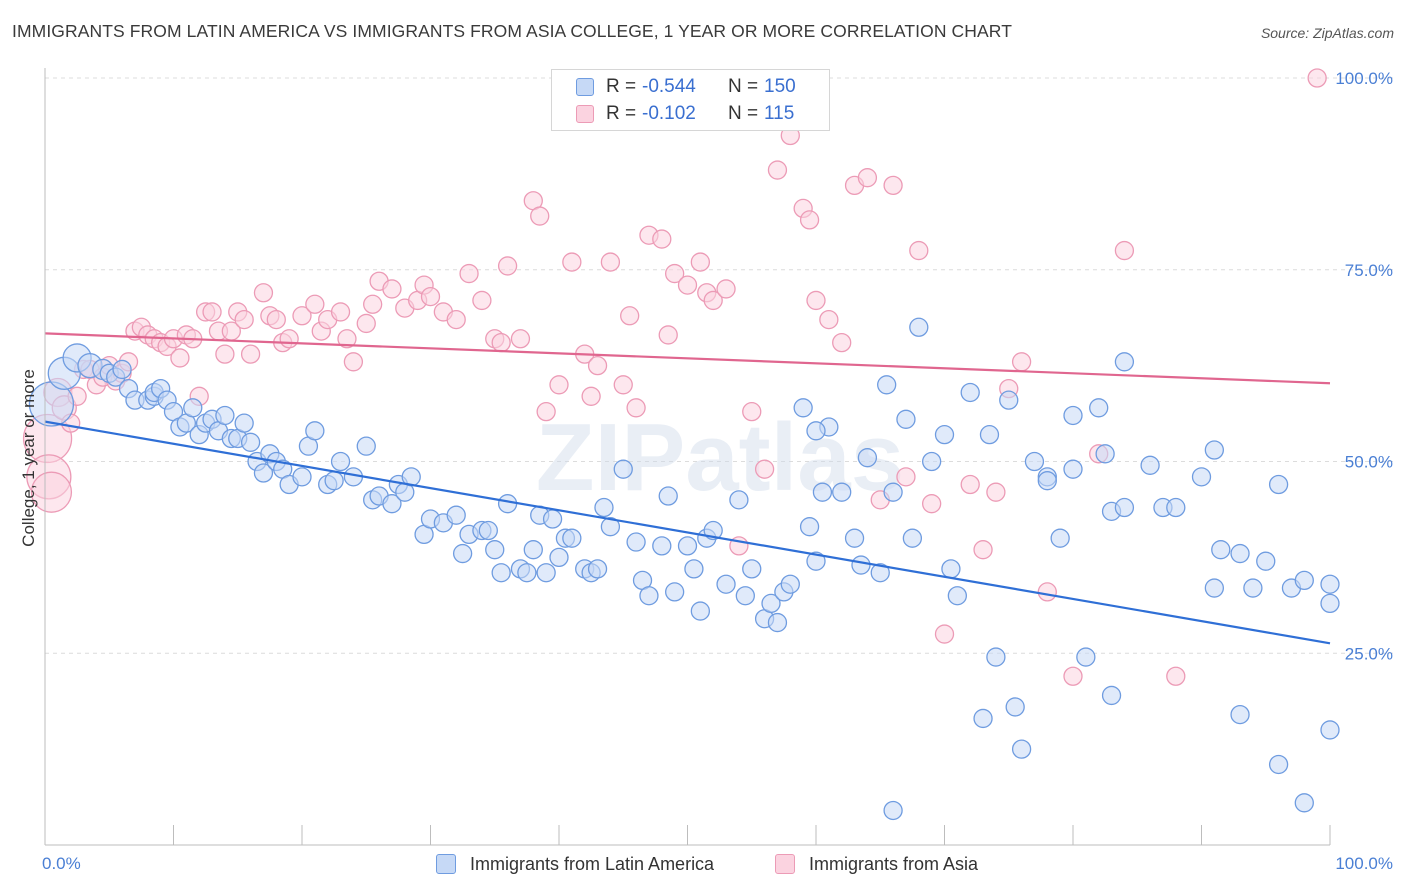 Image resolution: width=1406 pixels, height=892 pixels. What do you see at coordinates (1369, 462) in the screenshot?
I see `y-tick-label: 50.0%` at bounding box center [1369, 462].